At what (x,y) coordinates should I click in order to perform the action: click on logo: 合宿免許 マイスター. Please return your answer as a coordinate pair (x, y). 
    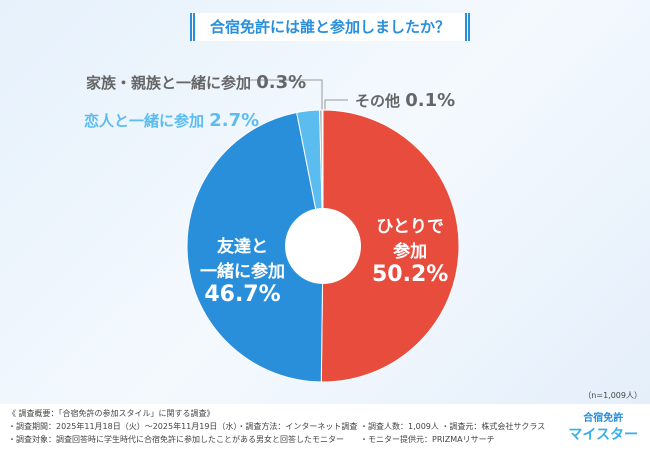
    Looking at the image, I should click on (603, 426).